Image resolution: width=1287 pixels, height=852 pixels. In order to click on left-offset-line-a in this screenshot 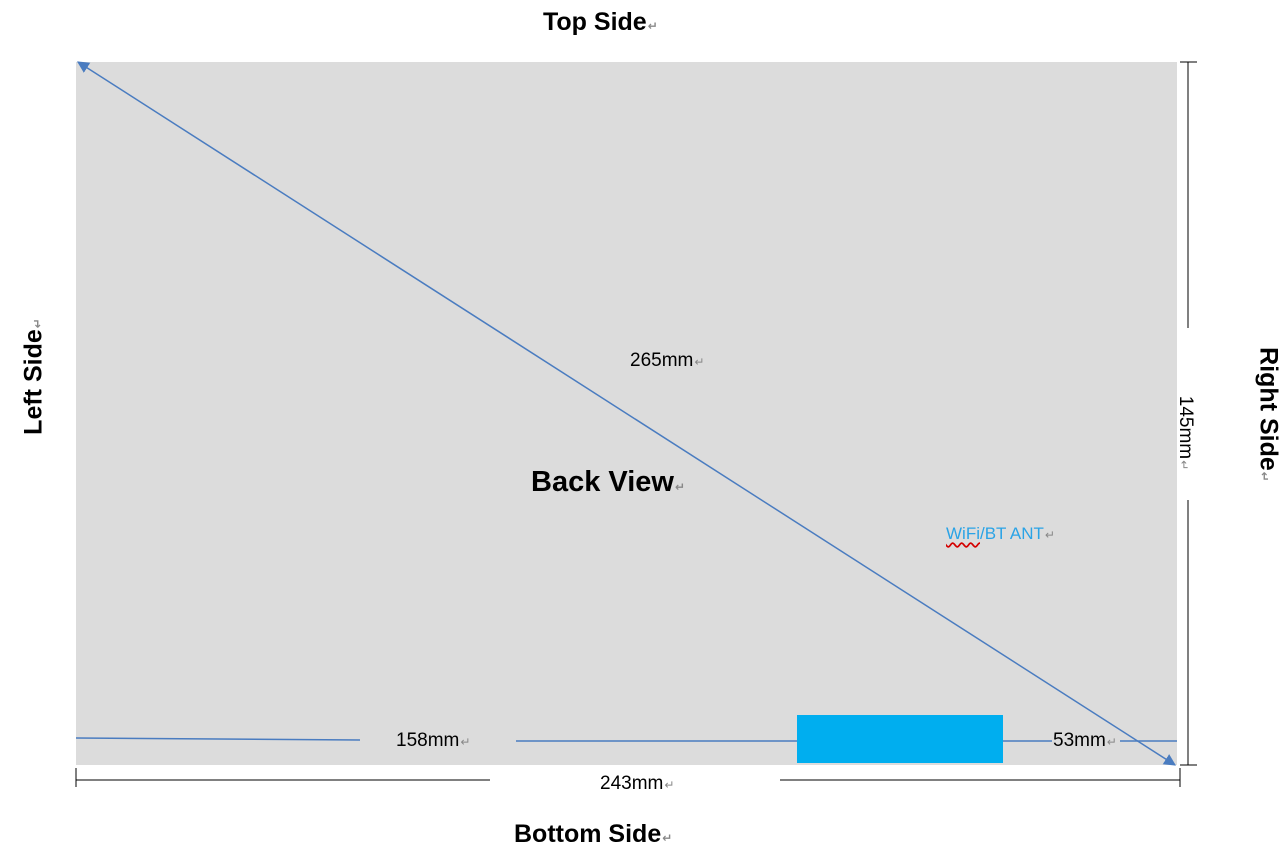, I will do `click(218, 739)`.